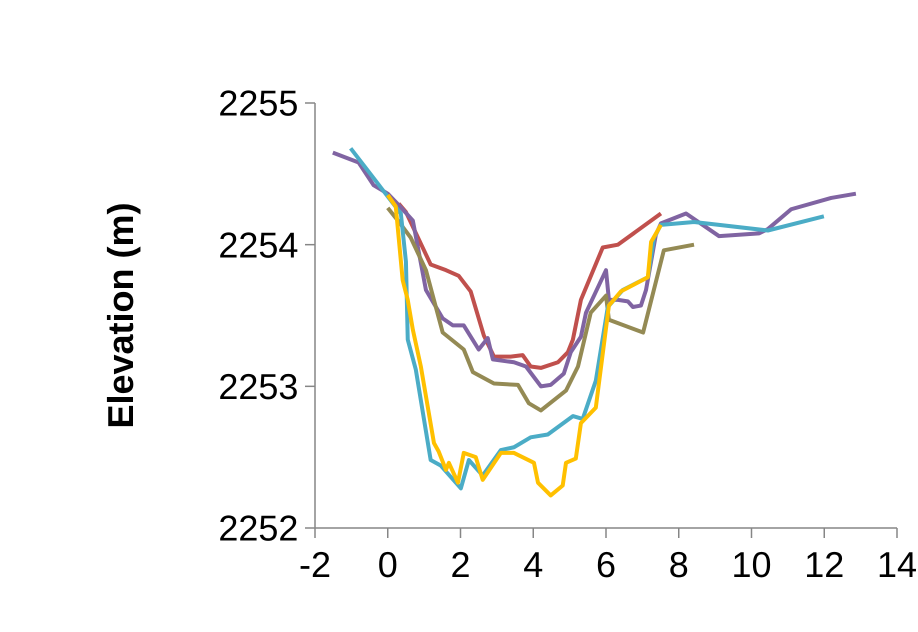 This screenshot has height=632, width=918. What do you see at coordinates (315, 564) in the screenshot?
I see `x-tick-label: -2` at bounding box center [315, 564].